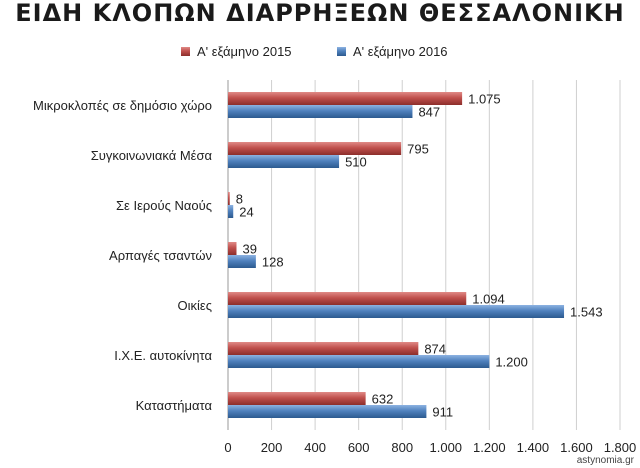  Describe the element at coordinates (605, 460) in the screenshot. I see `watermark: astynomia.gr` at that location.